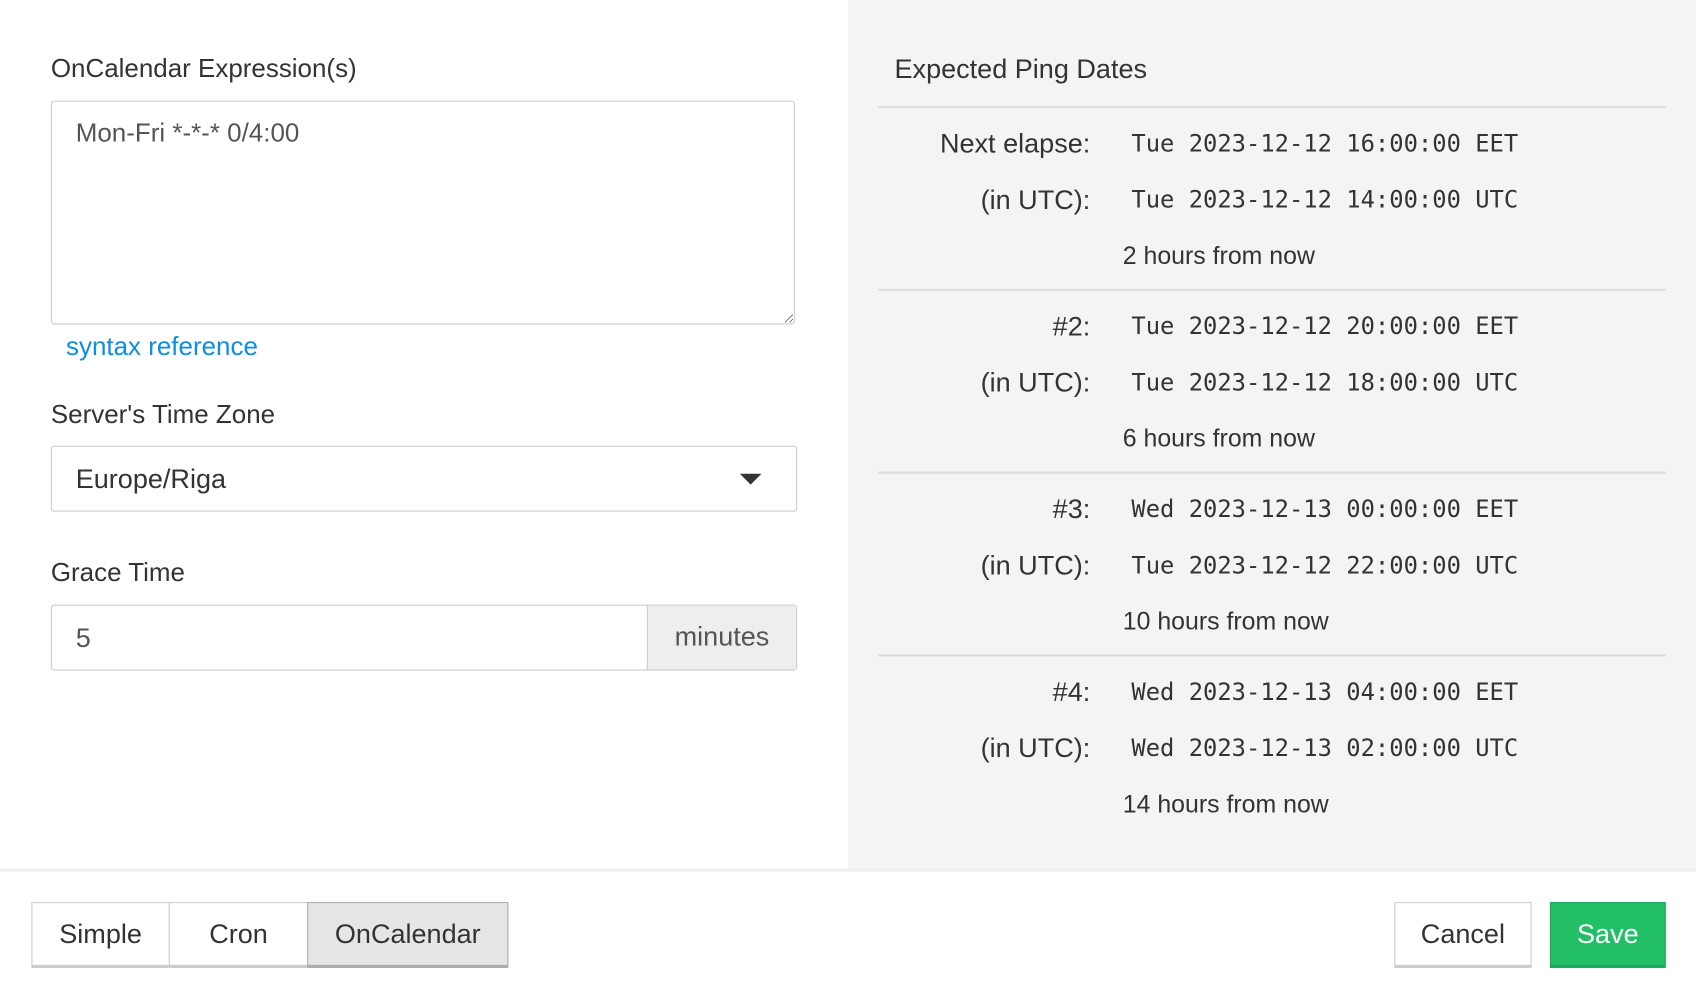 The height and width of the screenshot is (998, 1696). I want to click on elapse-local-time: Tue 2023-12-12 20:00:00 EET, so click(1325, 327).